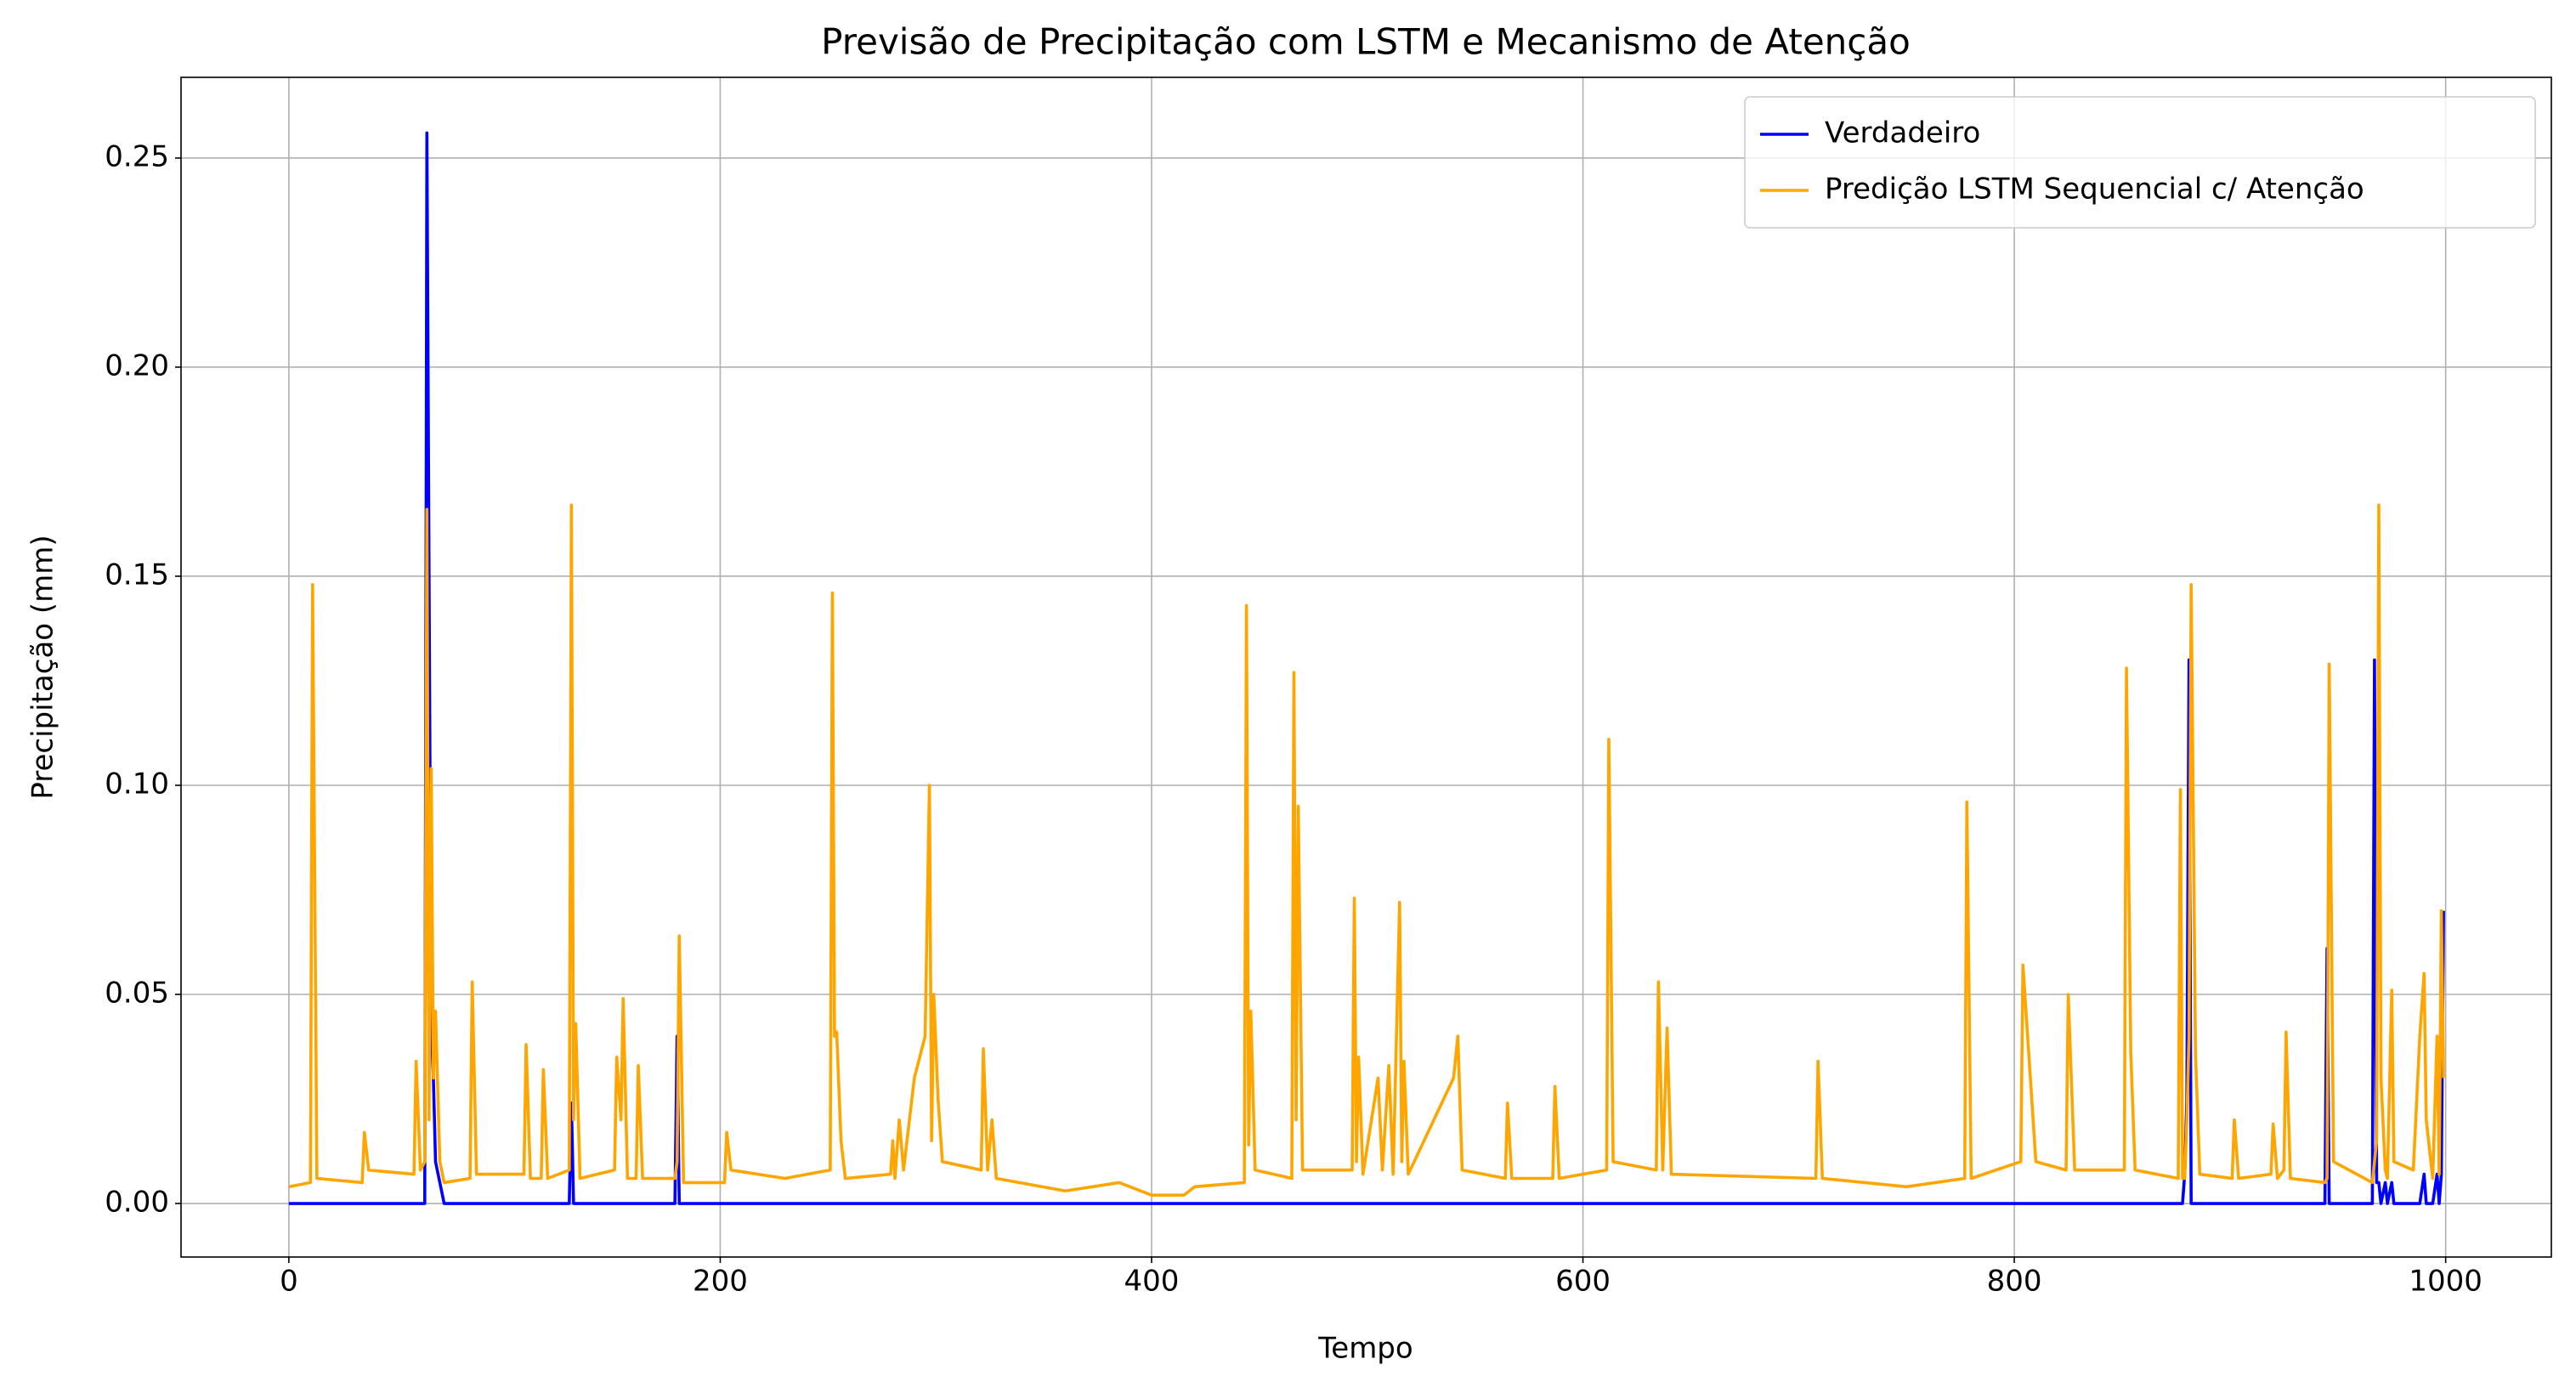  What do you see at coordinates (43, 667) in the screenshot?
I see `y-axis-label: Precipitação (mm)` at bounding box center [43, 667].